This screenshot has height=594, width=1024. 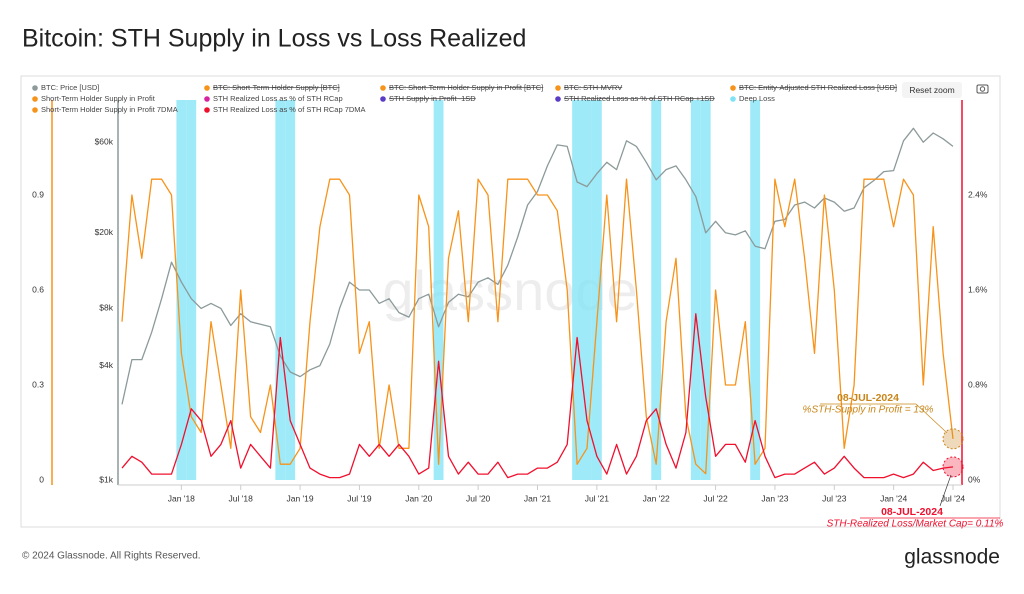 I want to click on price-tick-label: $20k, so click(x=104, y=232).